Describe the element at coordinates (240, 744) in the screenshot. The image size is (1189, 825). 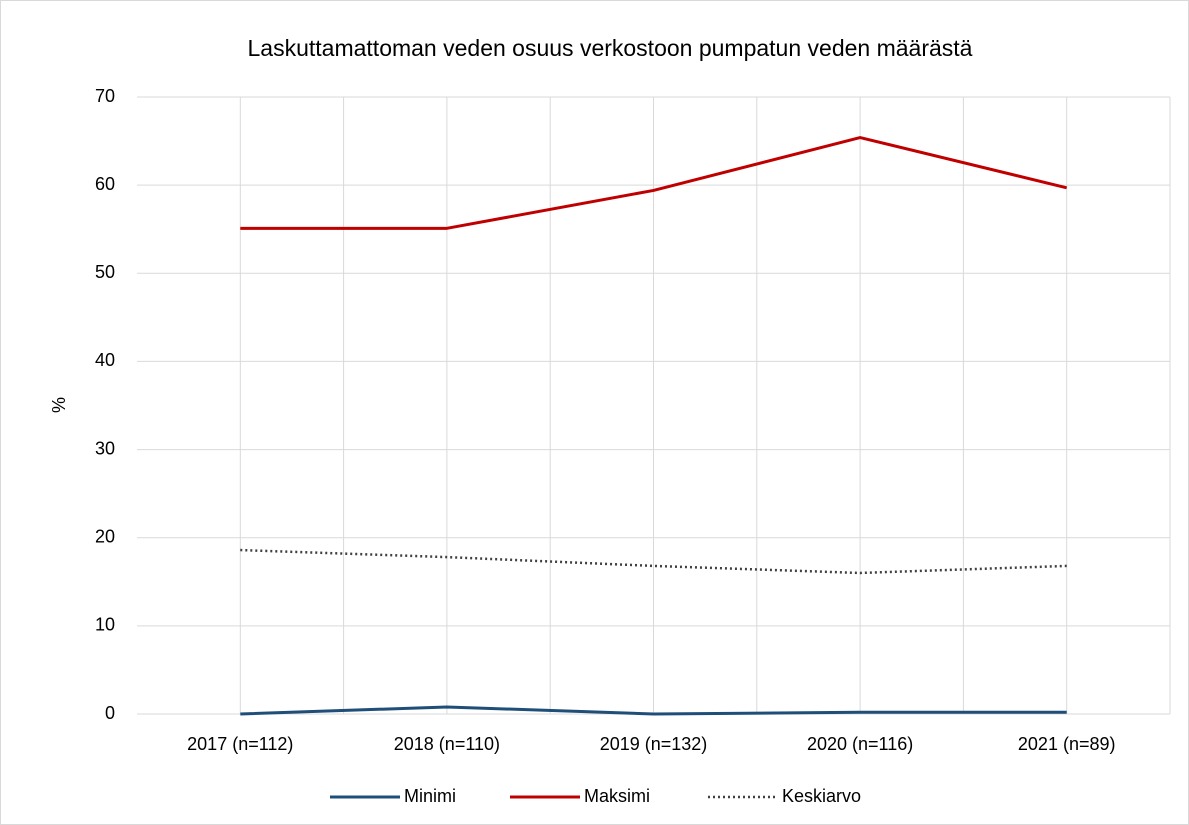
I see `x-tick-label: 2017 (n=112)` at that location.